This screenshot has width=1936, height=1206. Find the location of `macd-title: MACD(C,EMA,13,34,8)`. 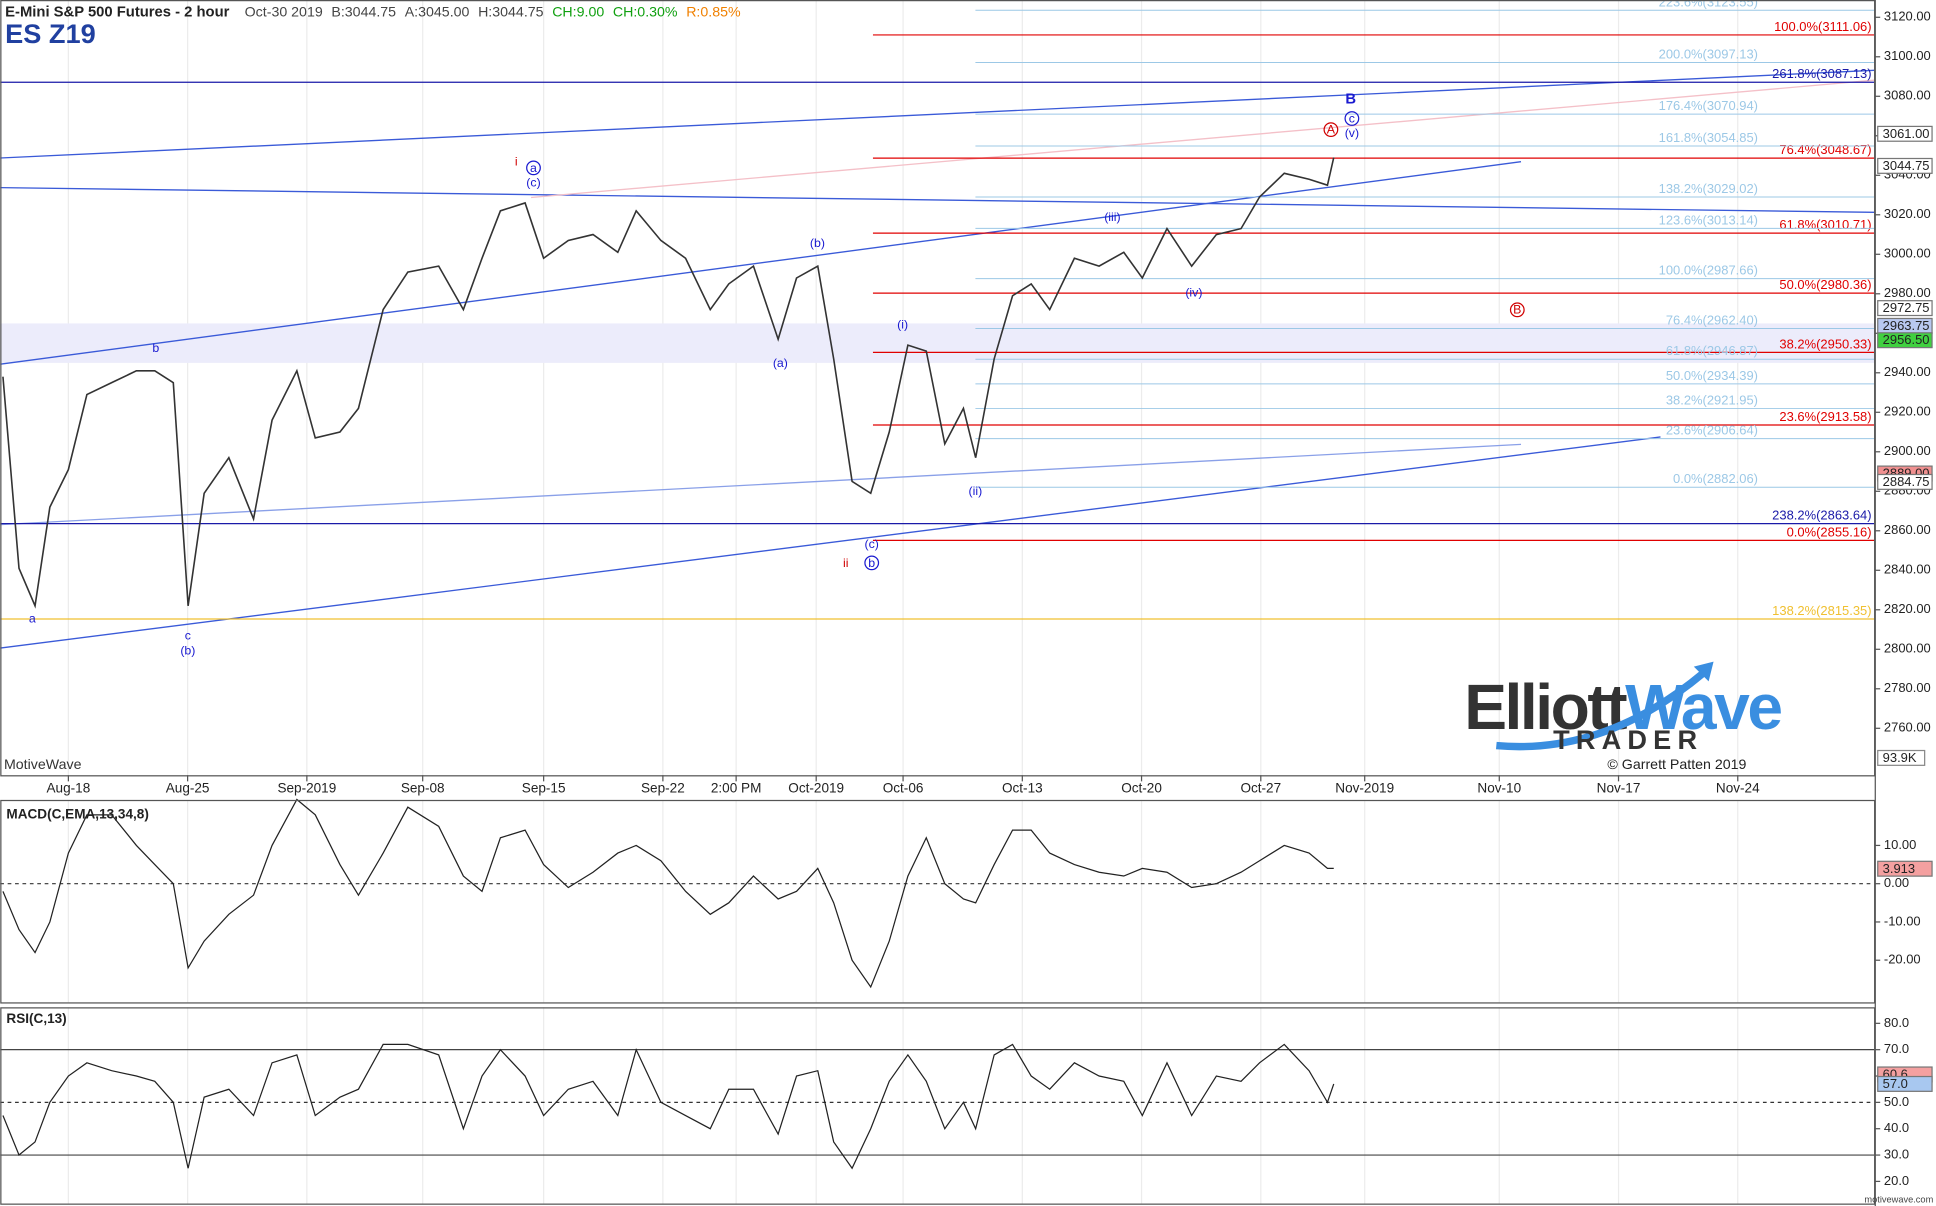

macd-title: MACD(C,EMA,13,34,8) is located at coordinates (77, 813).